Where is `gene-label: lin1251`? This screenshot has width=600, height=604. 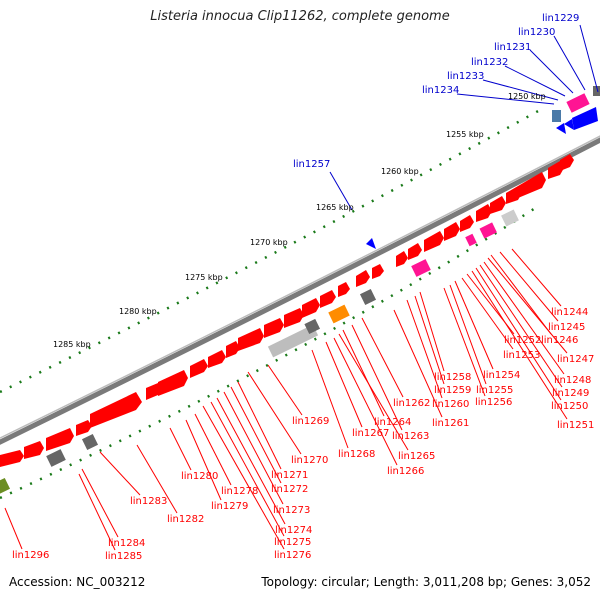 gene-label: lin1251 is located at coordinates (575, 425).